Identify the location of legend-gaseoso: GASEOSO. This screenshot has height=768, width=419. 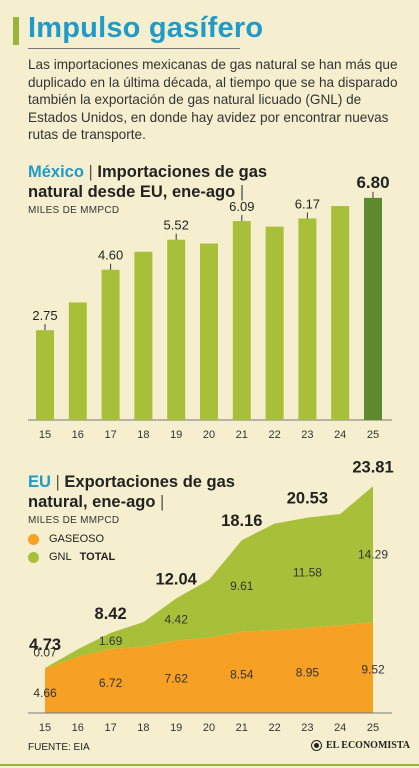
(66, 539).